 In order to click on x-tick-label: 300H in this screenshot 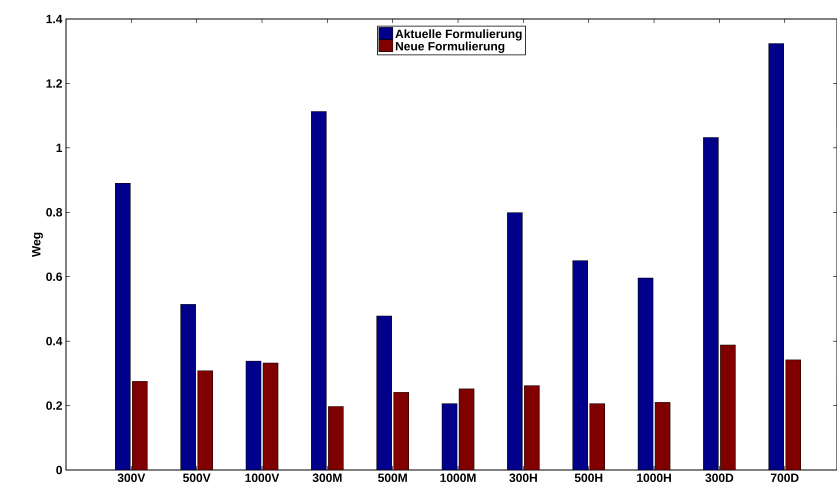, I will do `click(523, 478)`.